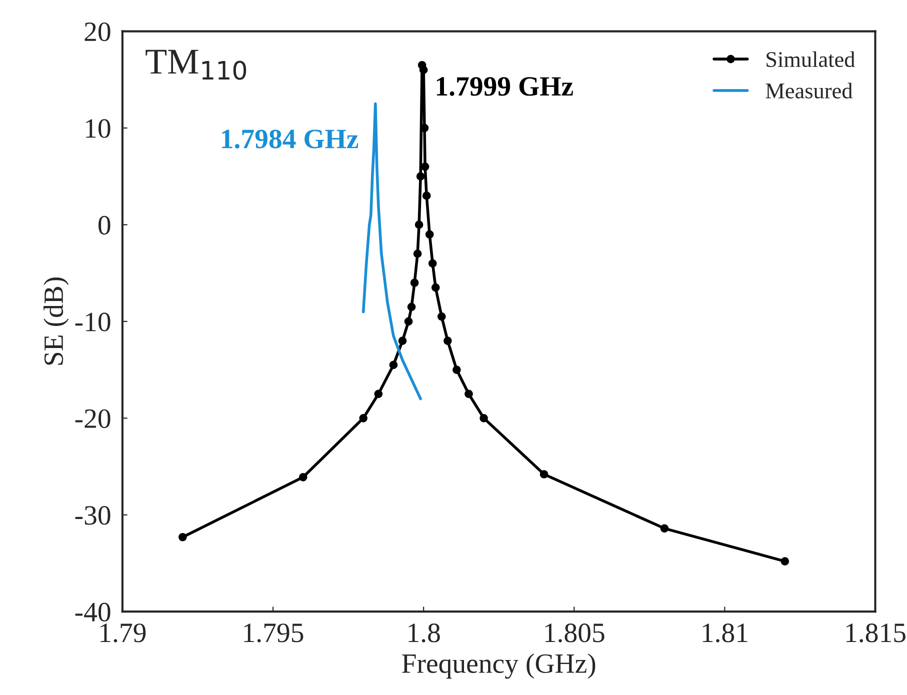  I want to click on y-tick-label: -40, so click(92, 612).